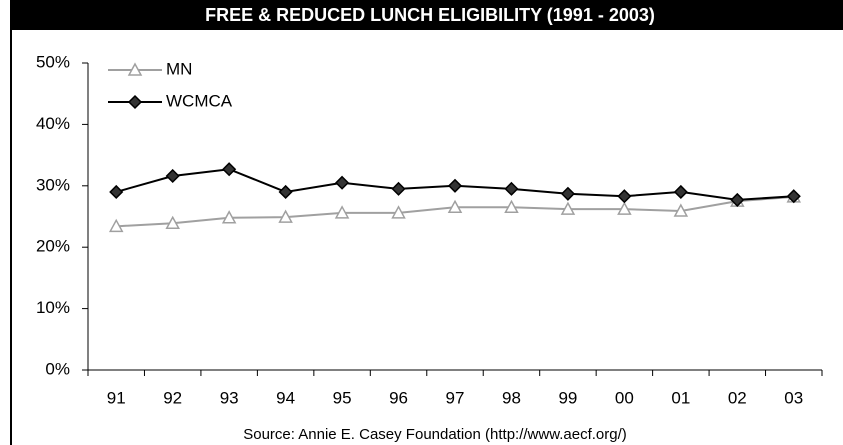 This screenshot has width=843, height=445. What do you see at coordinates (179, 68) in the screenshot?
I see `legend-label: MN` at bounding box center [179, 68].